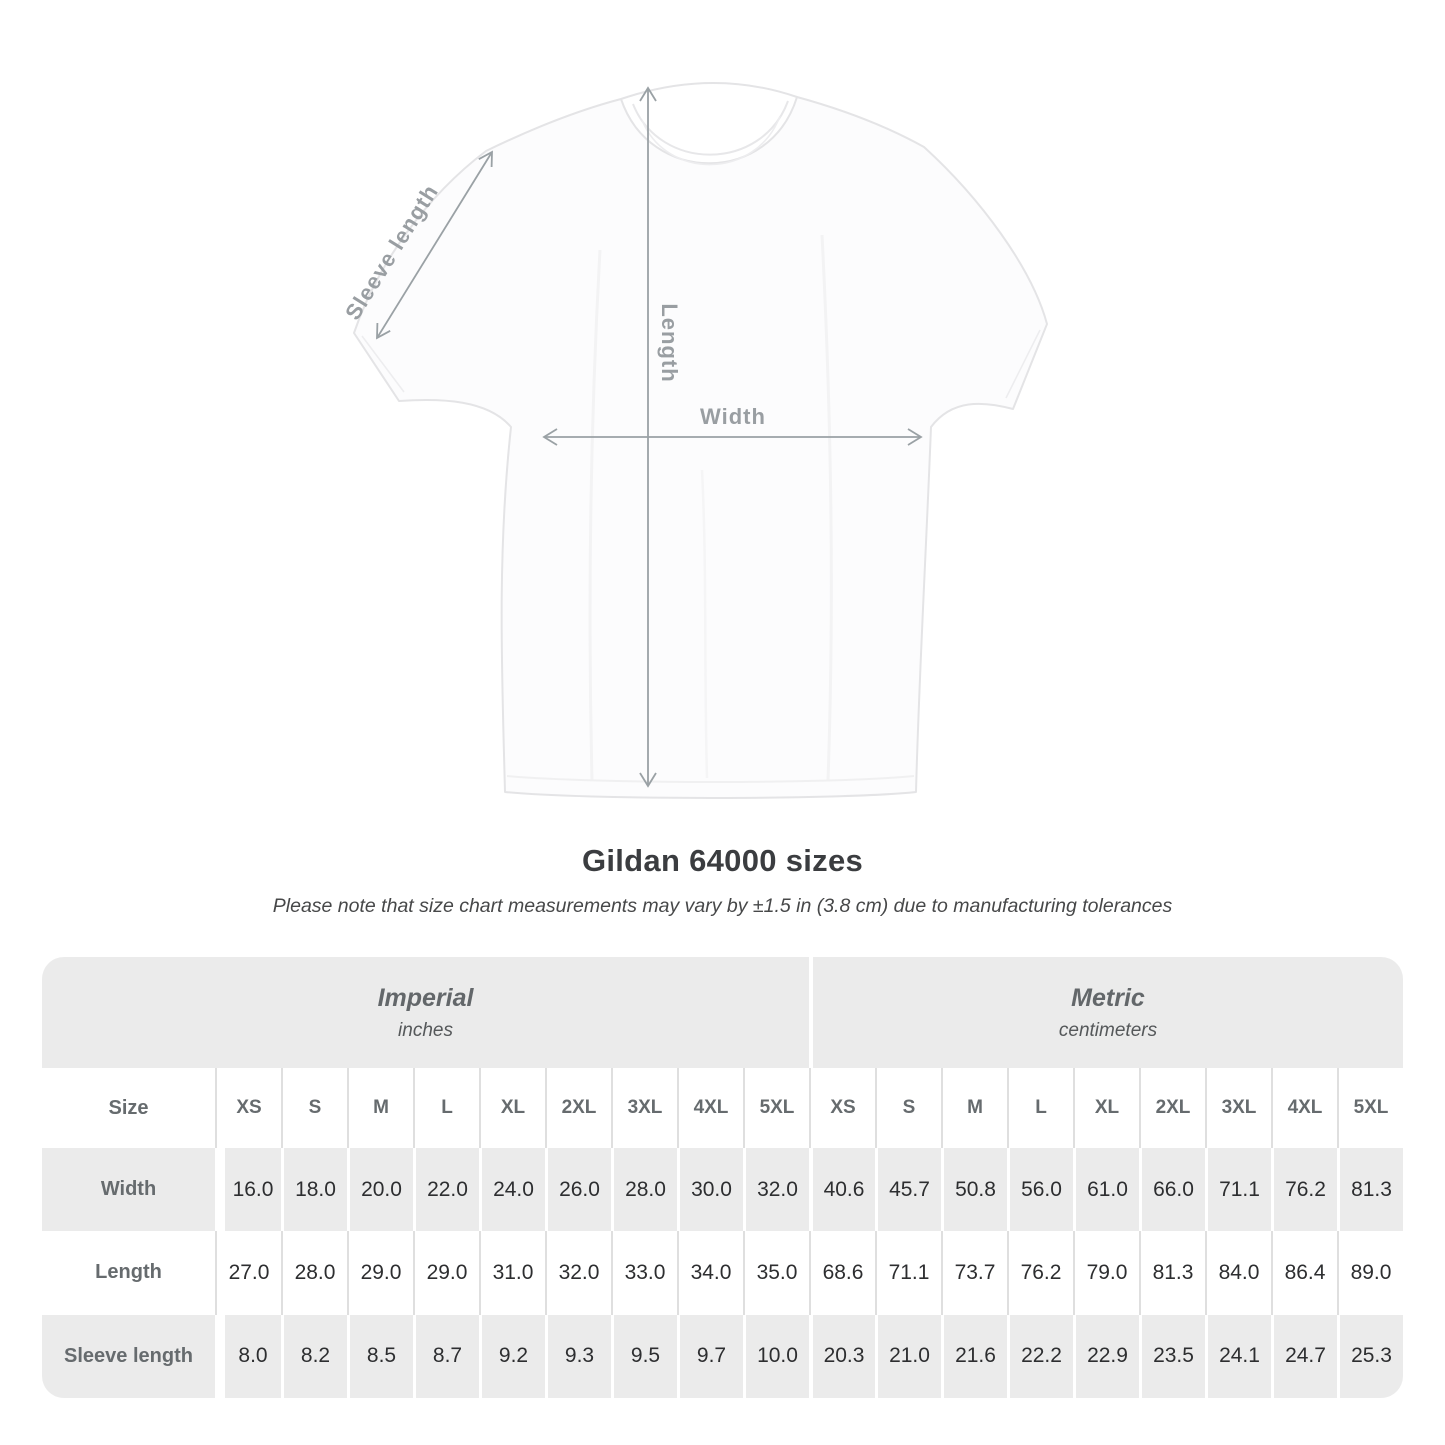  I want to click on table-cell: 18.0, so click(314, 1190).